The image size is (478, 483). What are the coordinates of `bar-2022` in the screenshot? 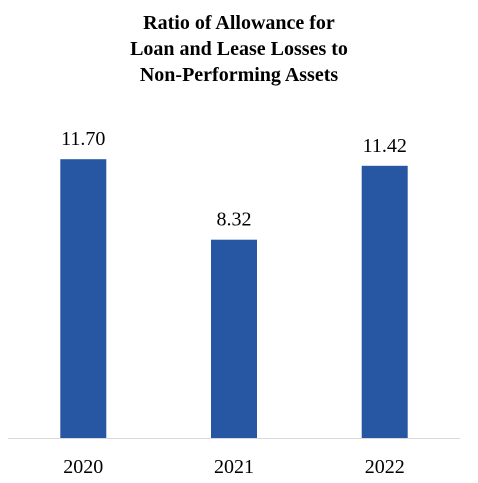 It's located at (384, 302).